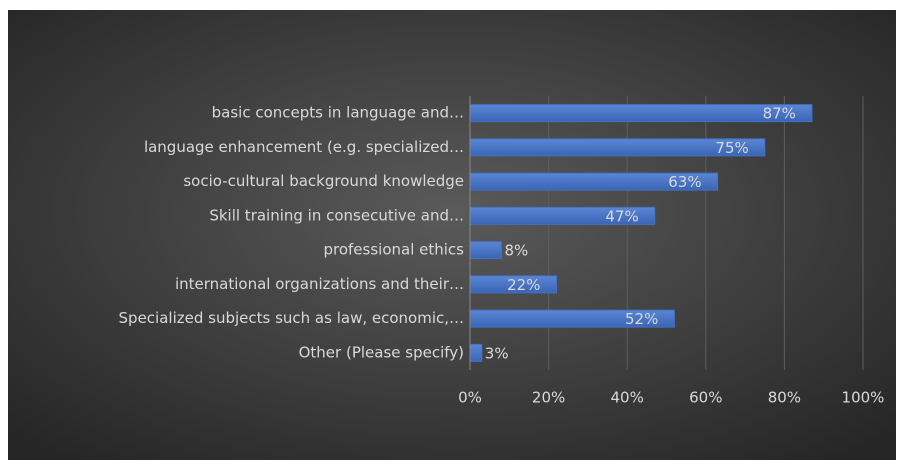 This screenshot has height=474, width=904. I want to click on y-tick-label: professional ethics, so click(393, 250).